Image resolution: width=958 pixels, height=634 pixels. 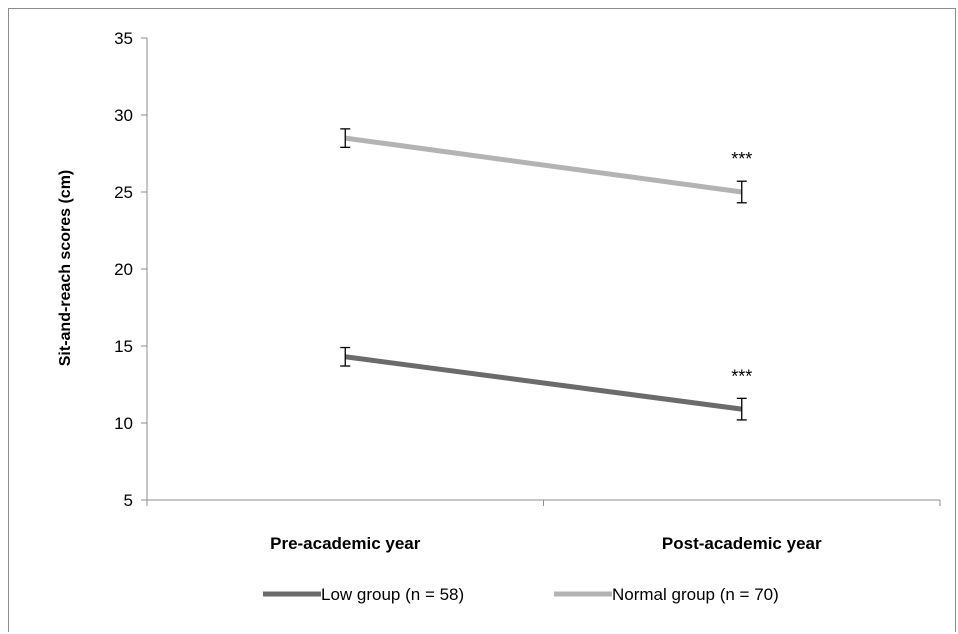 I want to click on y-tick-label: 35, so click(x=123, y=38).